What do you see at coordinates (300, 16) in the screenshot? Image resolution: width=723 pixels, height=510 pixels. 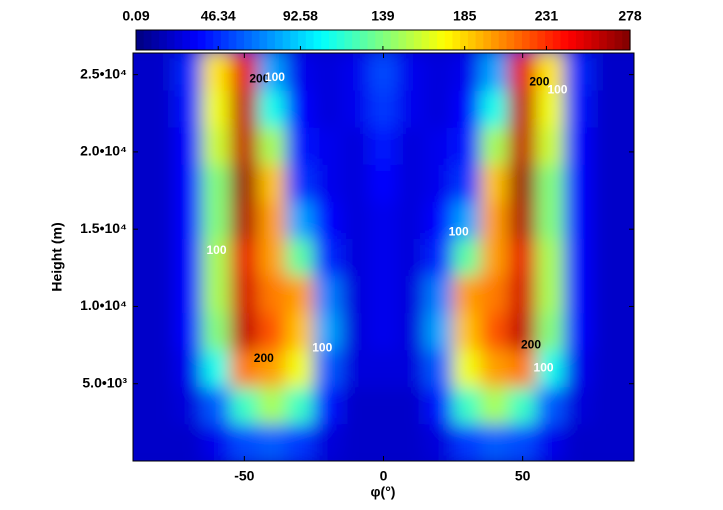 I see `colorbar-tick-label: 92.58` at bounding box center [300, 16].